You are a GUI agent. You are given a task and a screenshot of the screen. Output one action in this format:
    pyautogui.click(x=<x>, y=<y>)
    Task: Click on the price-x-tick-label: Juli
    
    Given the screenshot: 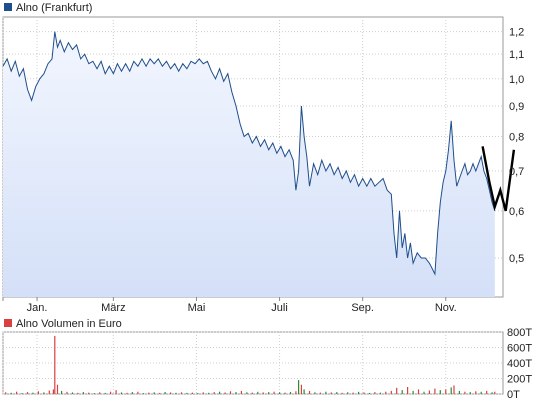 What is the action you would take?
    pyautogui.click(x=279, y=308)
    